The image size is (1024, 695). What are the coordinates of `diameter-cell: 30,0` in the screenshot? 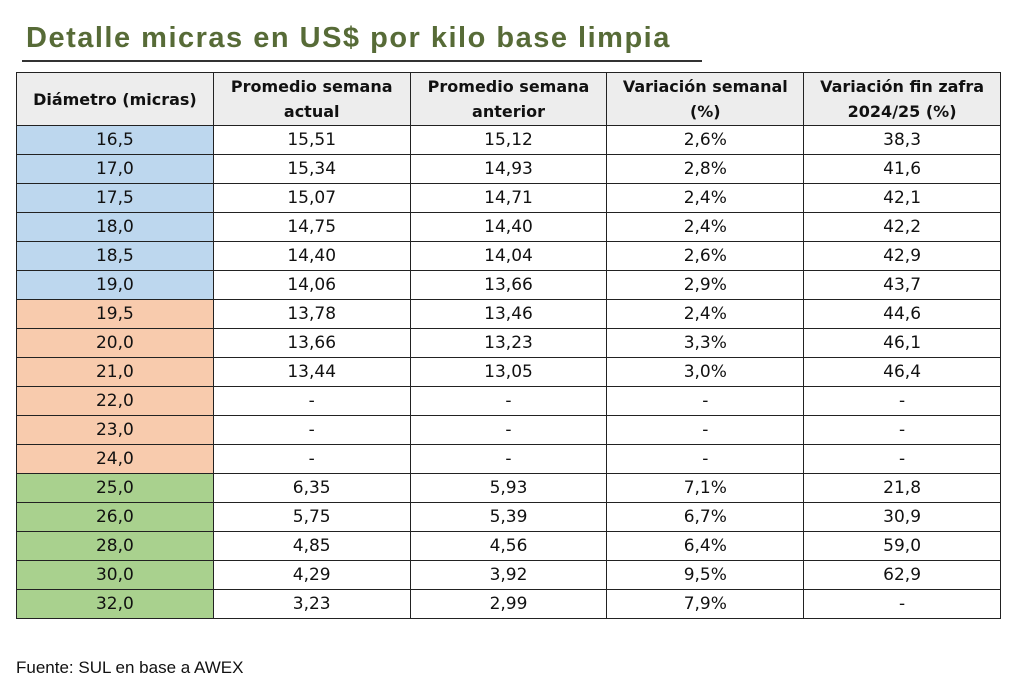 It's located at (115, 575).